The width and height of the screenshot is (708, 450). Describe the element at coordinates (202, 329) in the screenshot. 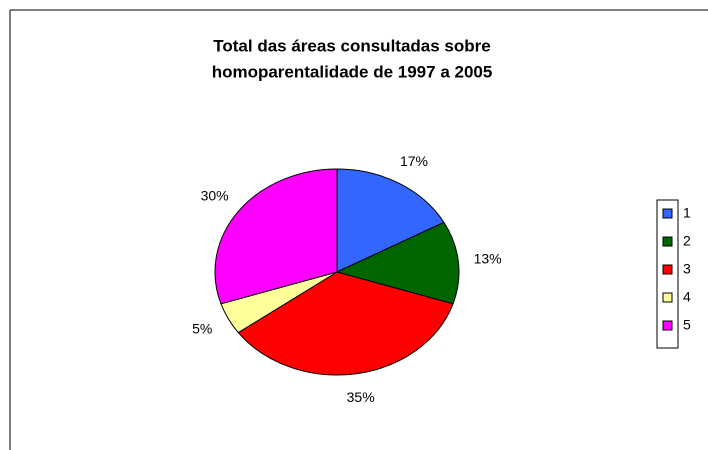

I see `data-label: 5%` at that location.